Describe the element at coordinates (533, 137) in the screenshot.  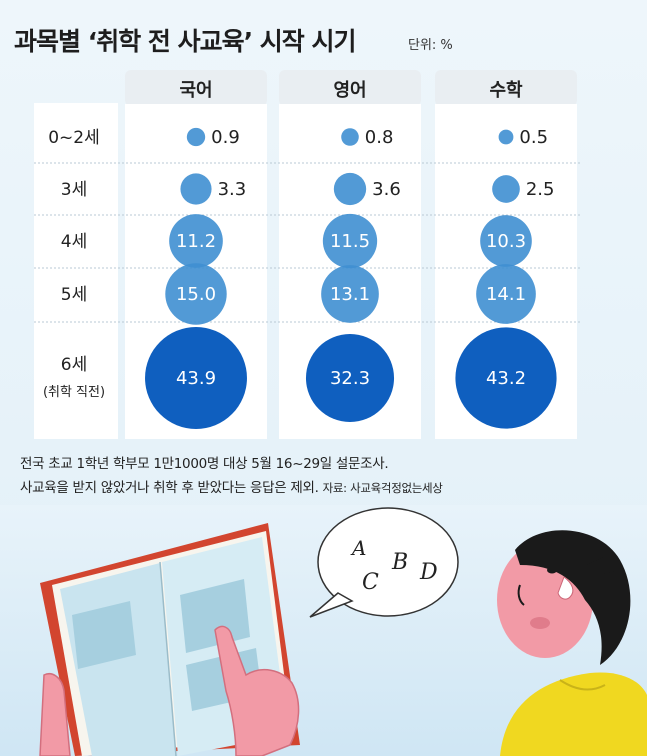
I see `value-label-r1-c3: 0.5` at that location.